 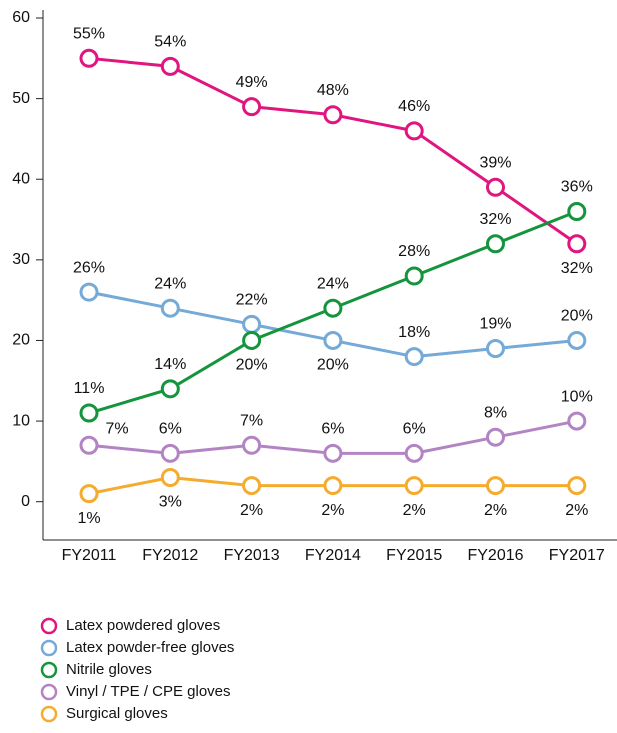 What do you see at coordinates (170, 502) in the screenshot?
I see `data-label: 3%` at bounding box center [170, 502].